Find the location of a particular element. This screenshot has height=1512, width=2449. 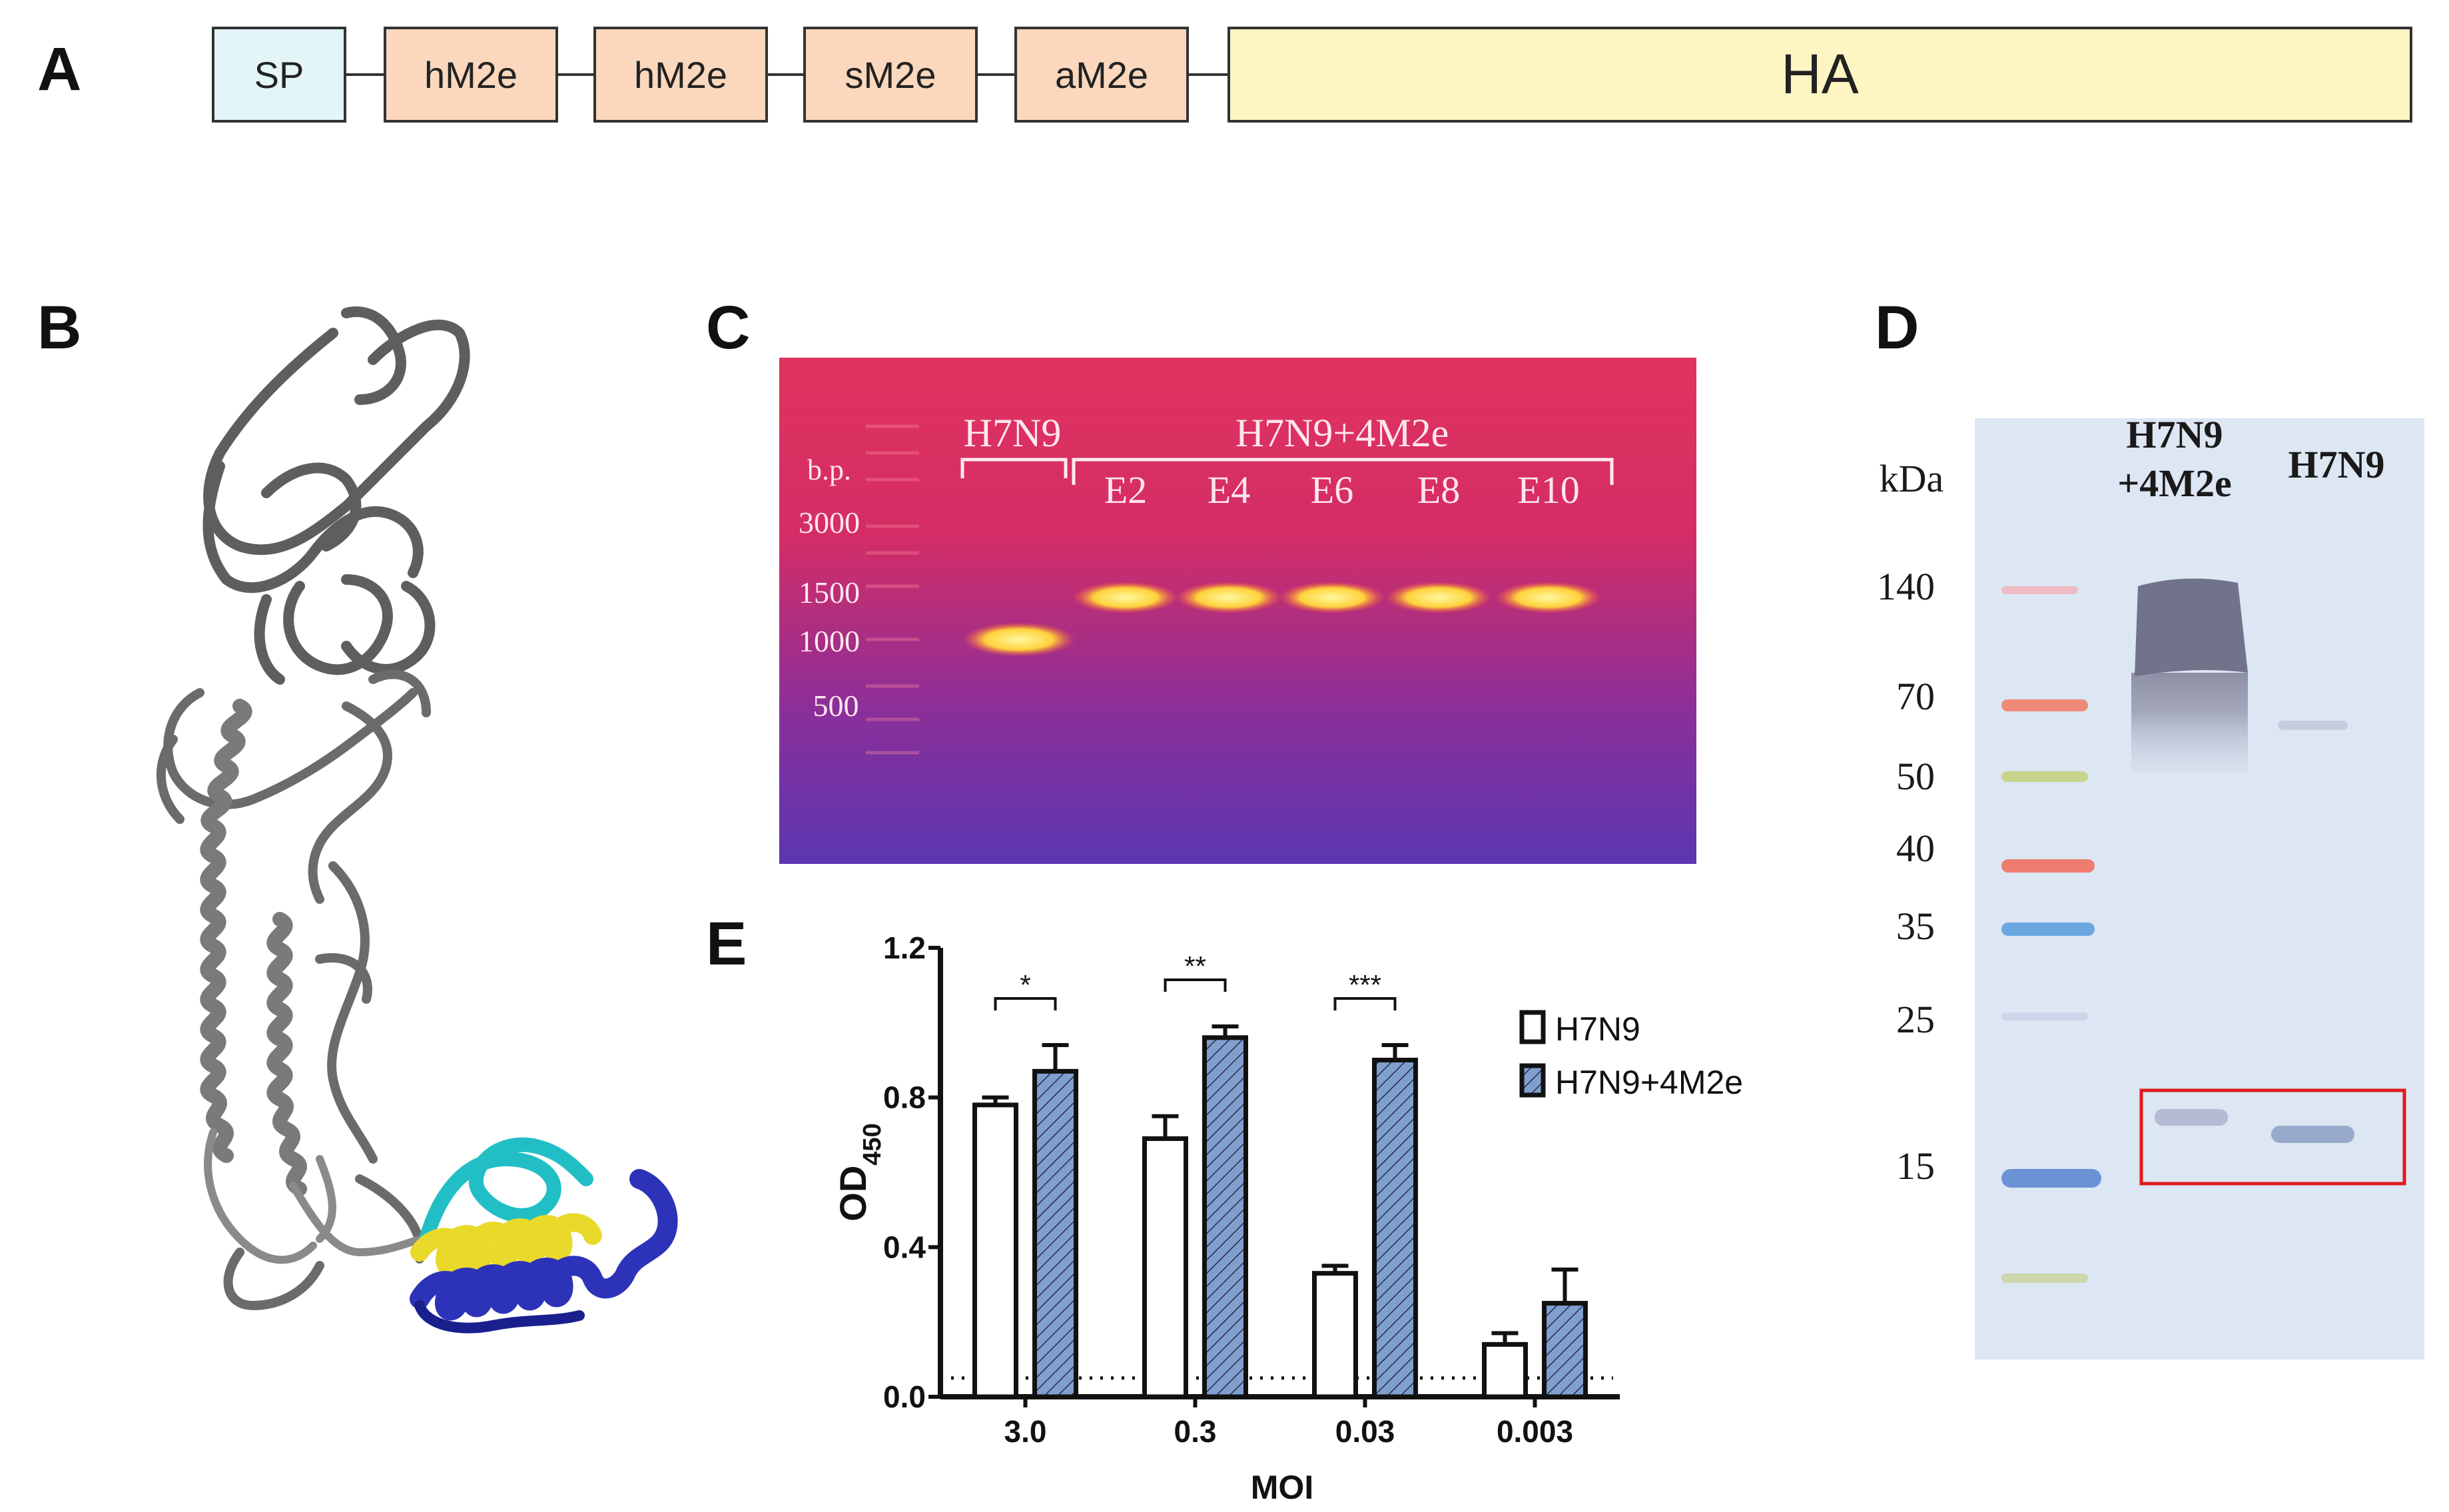

chart-ylabel-subscript: 450 is located at coordinates (873, 1144).